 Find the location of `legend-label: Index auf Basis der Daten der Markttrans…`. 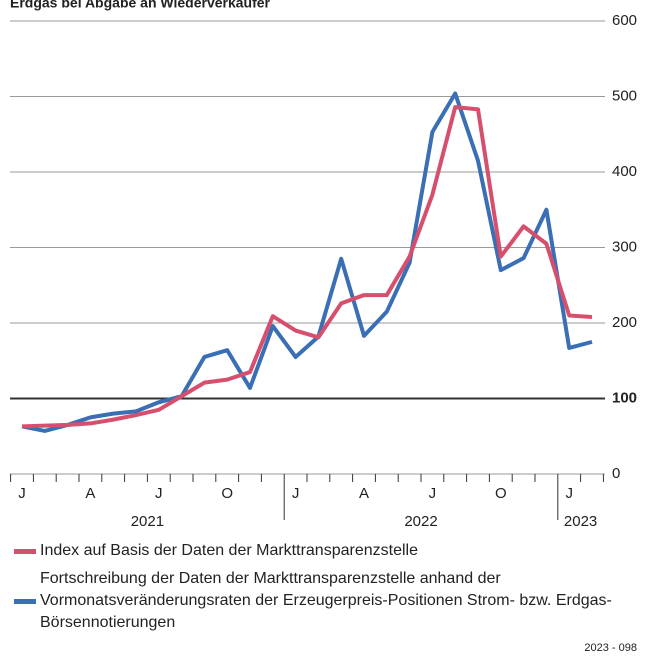

legend-label: Index auf Basis der Daten der Markttrans… is located at coordinates (229, 550).